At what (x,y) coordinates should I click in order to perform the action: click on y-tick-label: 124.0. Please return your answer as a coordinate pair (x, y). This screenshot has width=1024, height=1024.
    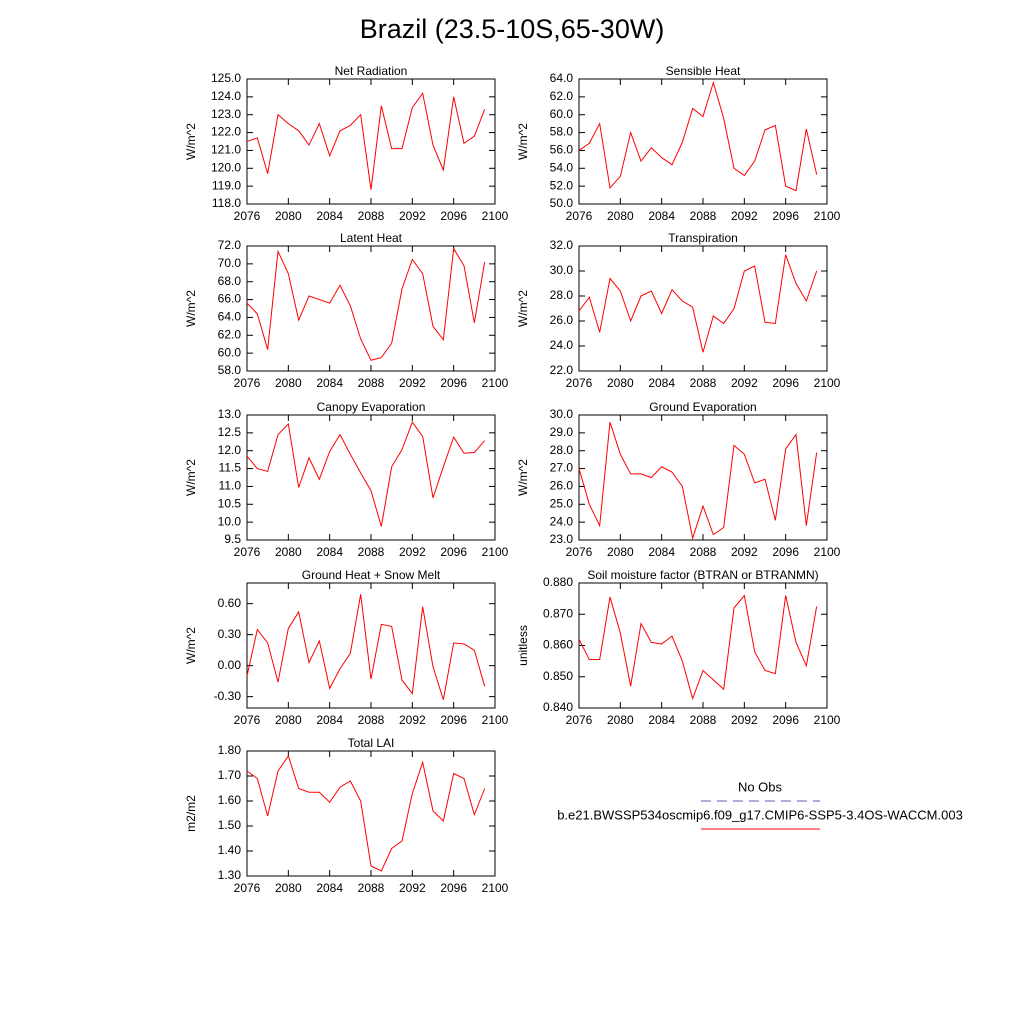
    Looking at the image, I should click on (226, 96).